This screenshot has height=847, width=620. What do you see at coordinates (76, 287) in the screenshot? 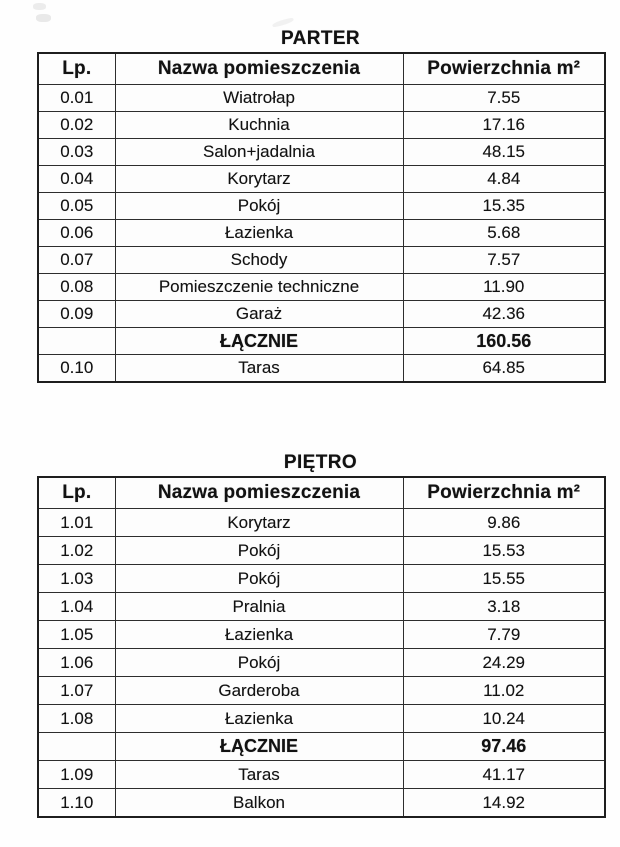
I see `lp-cell: 0.08` at bounding box center [76, 287].